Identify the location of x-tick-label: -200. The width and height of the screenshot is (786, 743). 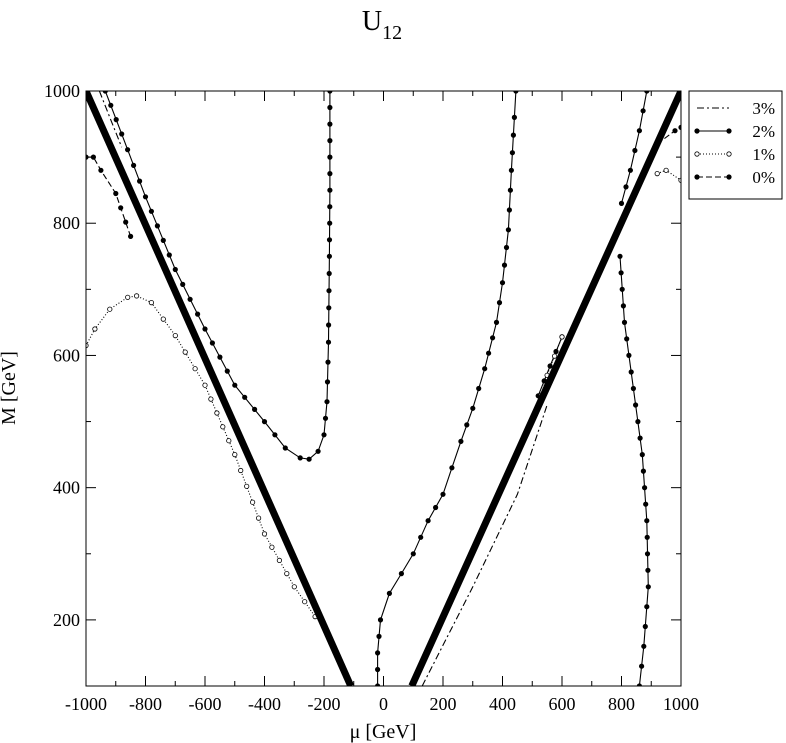
(324, 704).